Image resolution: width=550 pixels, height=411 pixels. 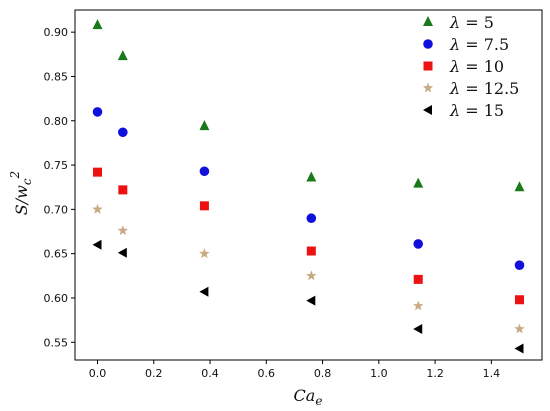 I want to click on y-axis-title-subscript: c, so click(x=27, y=181).